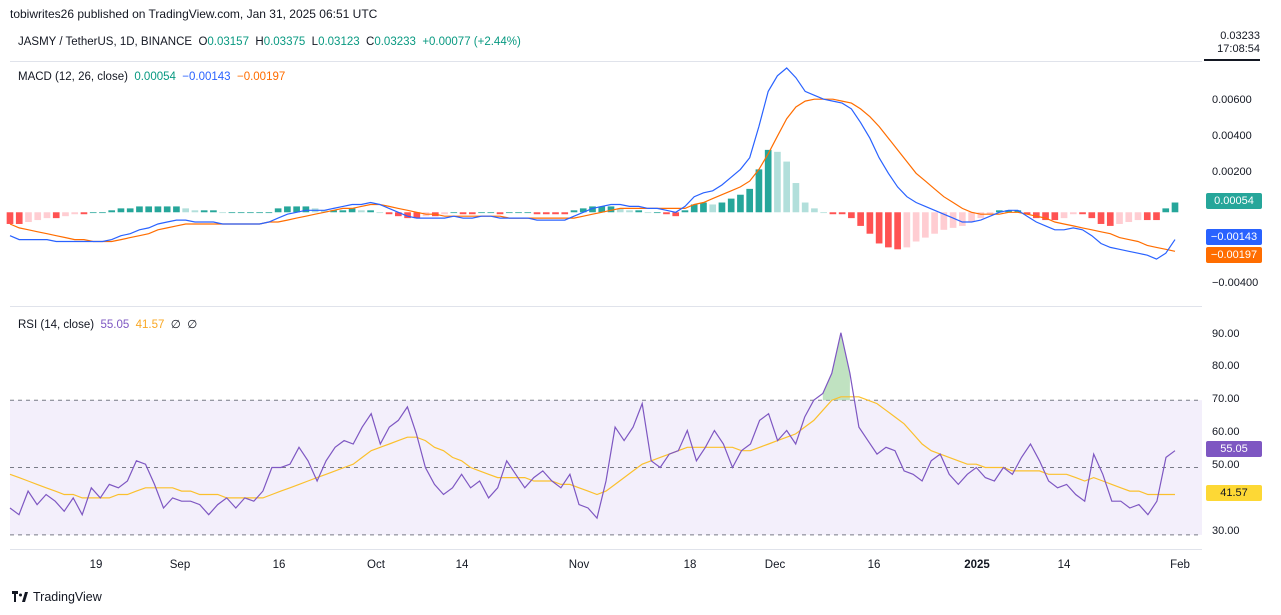 The image size is (1281, 615). What do you see at coordinates (1234, 493) in the screenshot?
I see `rsi-ma-badge: 41.57` at bounding box center [1234, 493].